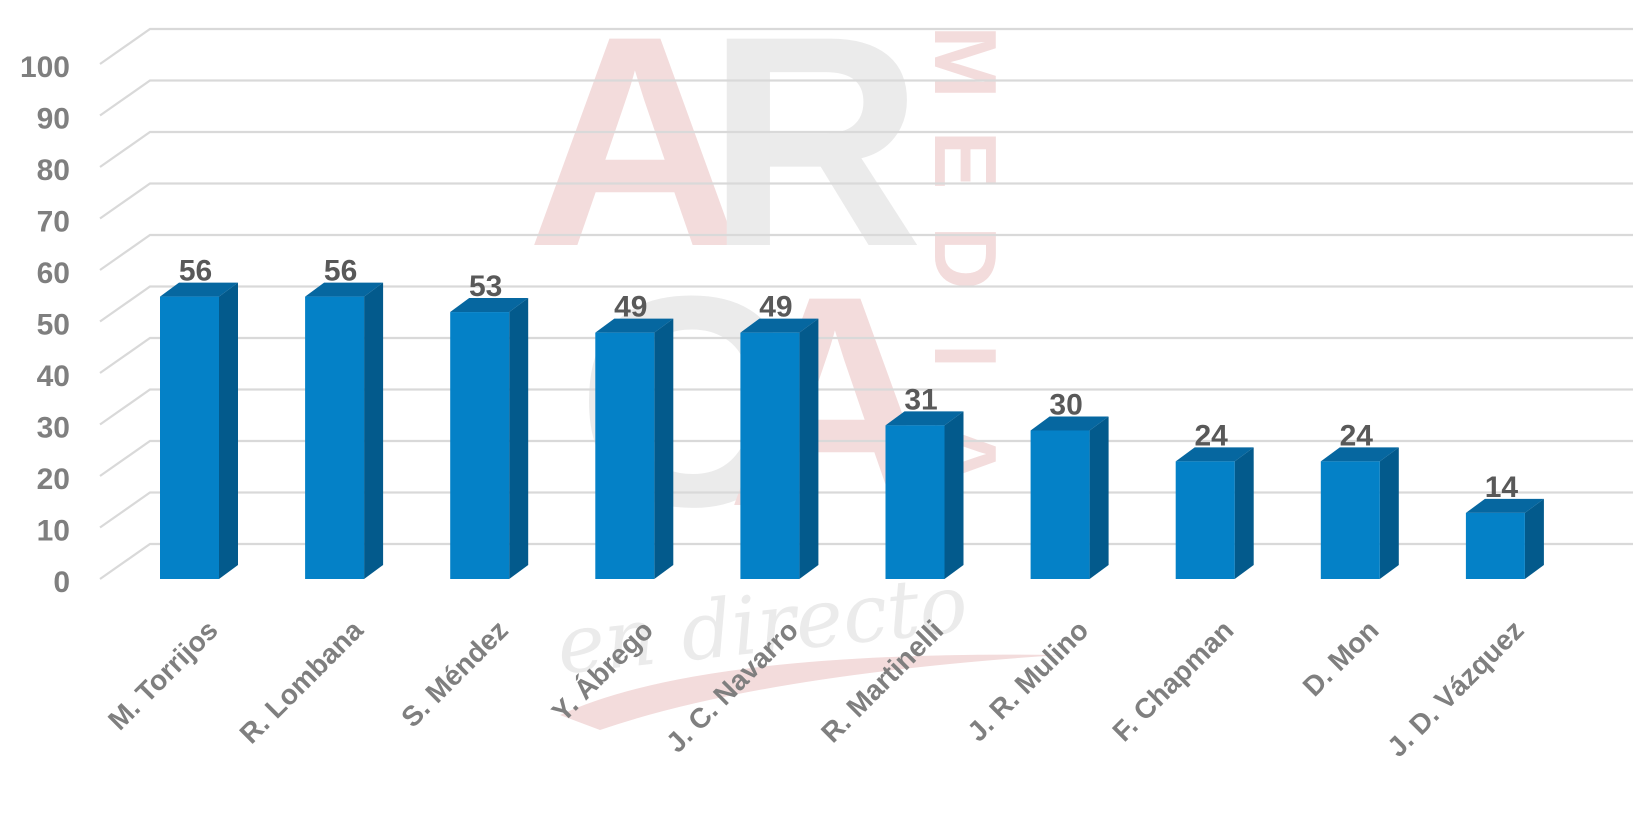 Image resolution: width=1633 pixels, height=817 pixels. Describe the element at coordinates (965, 61) in the screenshot. I see `watermark-letter: M` at that location.